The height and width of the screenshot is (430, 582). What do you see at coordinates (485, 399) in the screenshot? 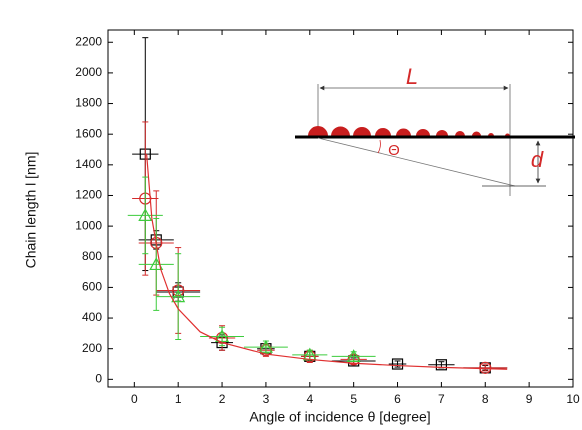
I see `x-tick-label: 8` at bounding box center [485, 399].